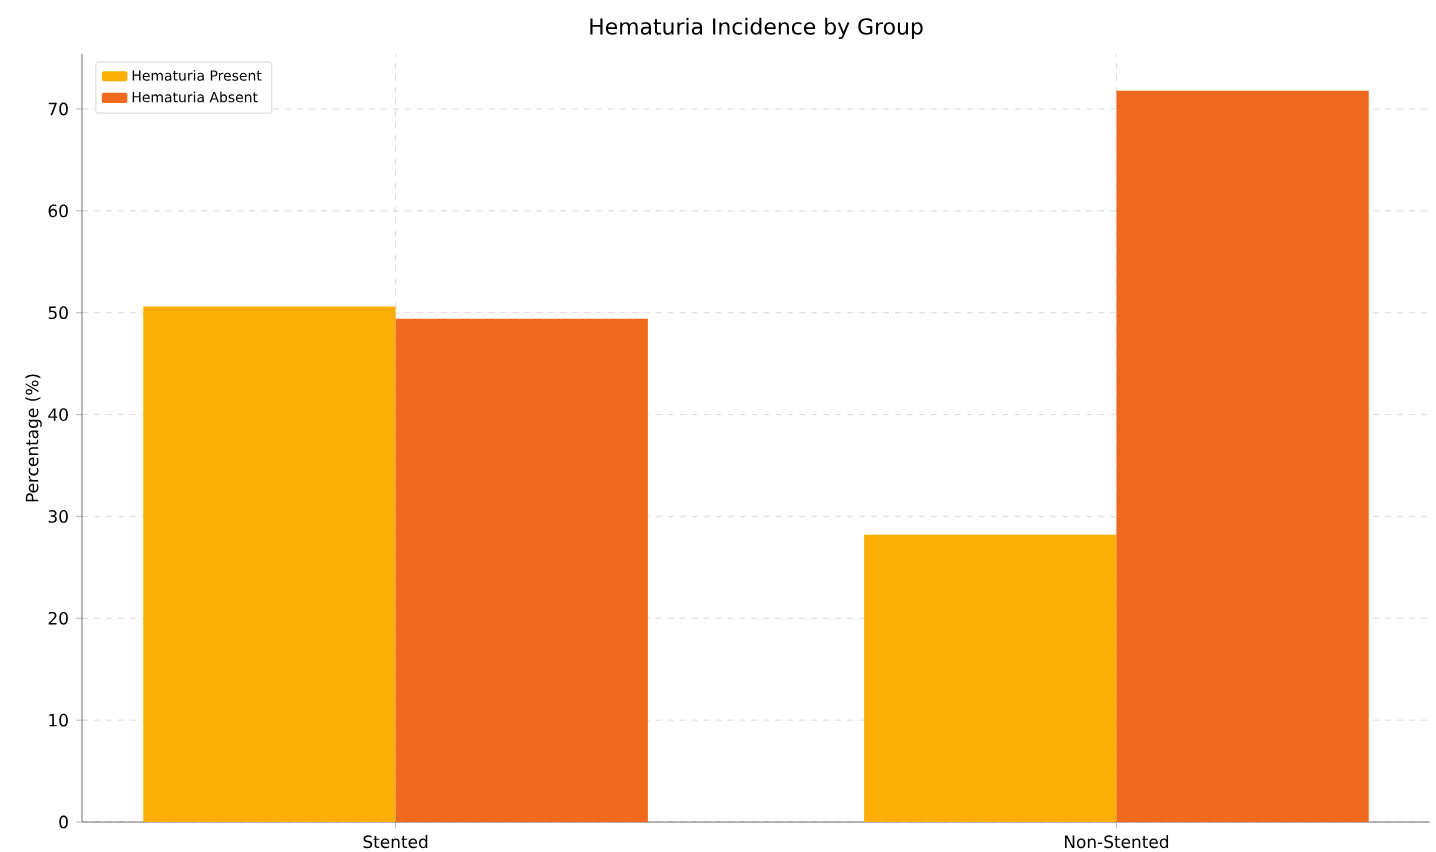 This screenshot has height=852, width=1436. I want to click on x-tick-label: Stented, so click(395, 842).